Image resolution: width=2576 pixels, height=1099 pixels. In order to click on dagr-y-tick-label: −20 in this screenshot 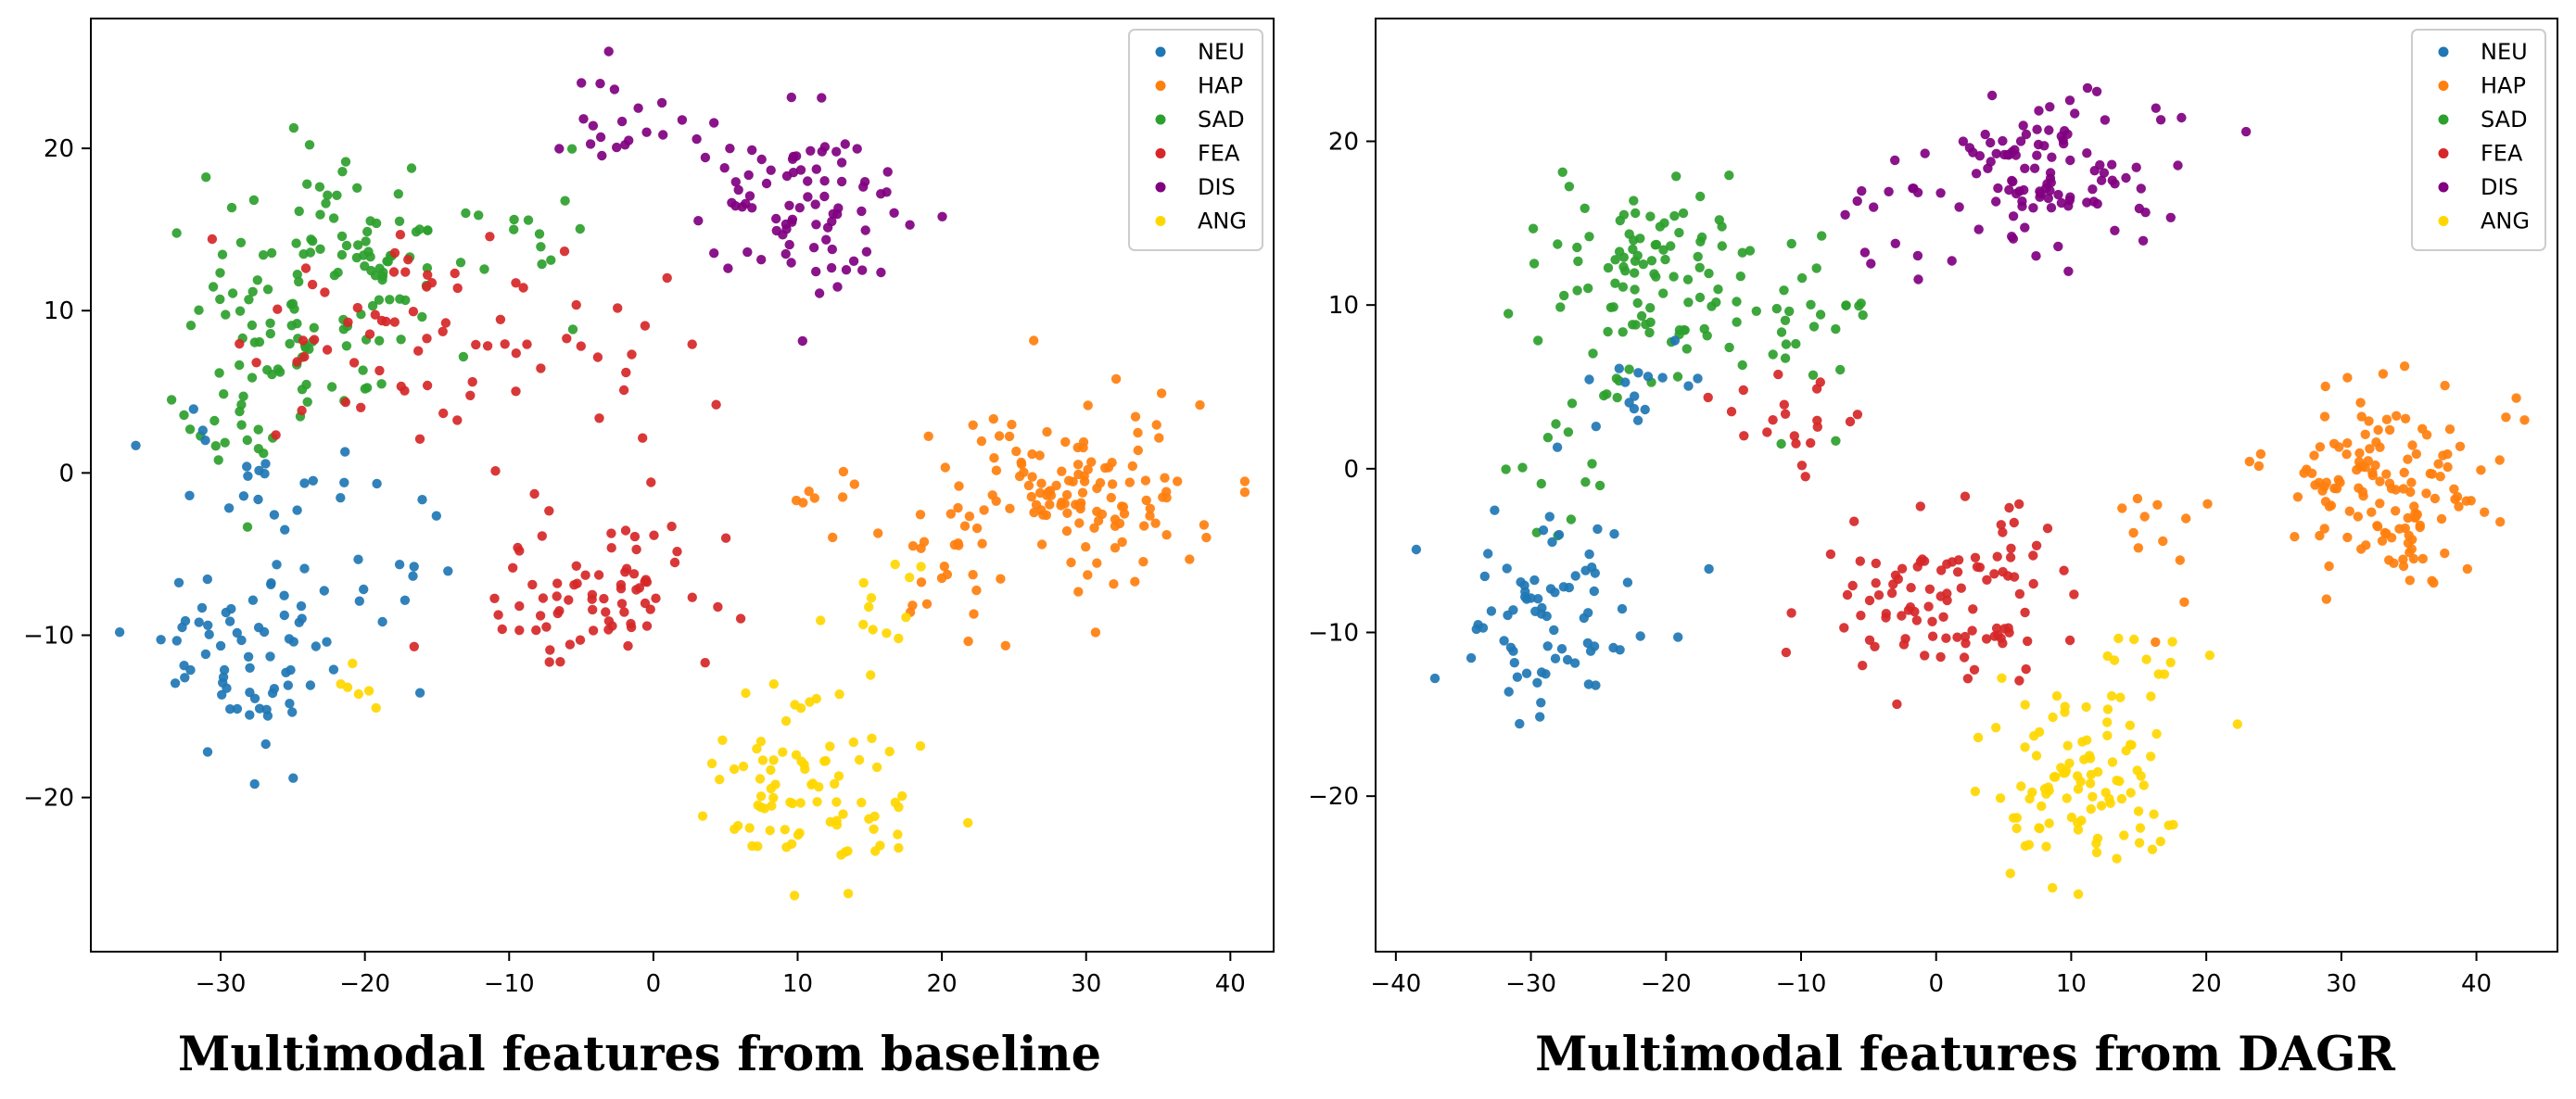, I will do `click(1333, 797)`.